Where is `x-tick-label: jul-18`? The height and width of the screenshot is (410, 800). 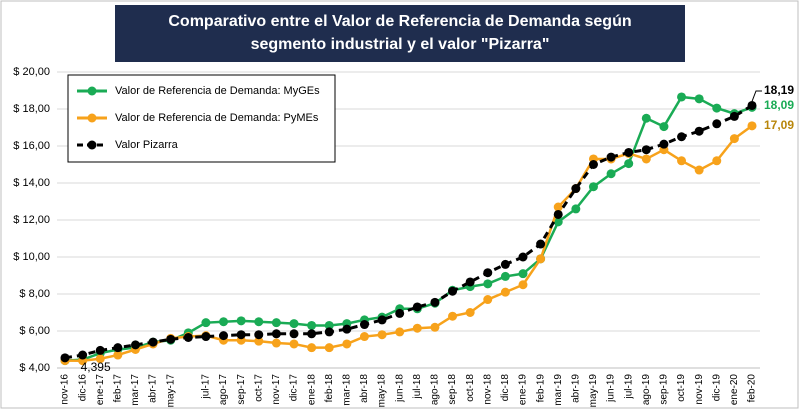
x-tick-label: jul-18 is located at coordinates (417, 387).